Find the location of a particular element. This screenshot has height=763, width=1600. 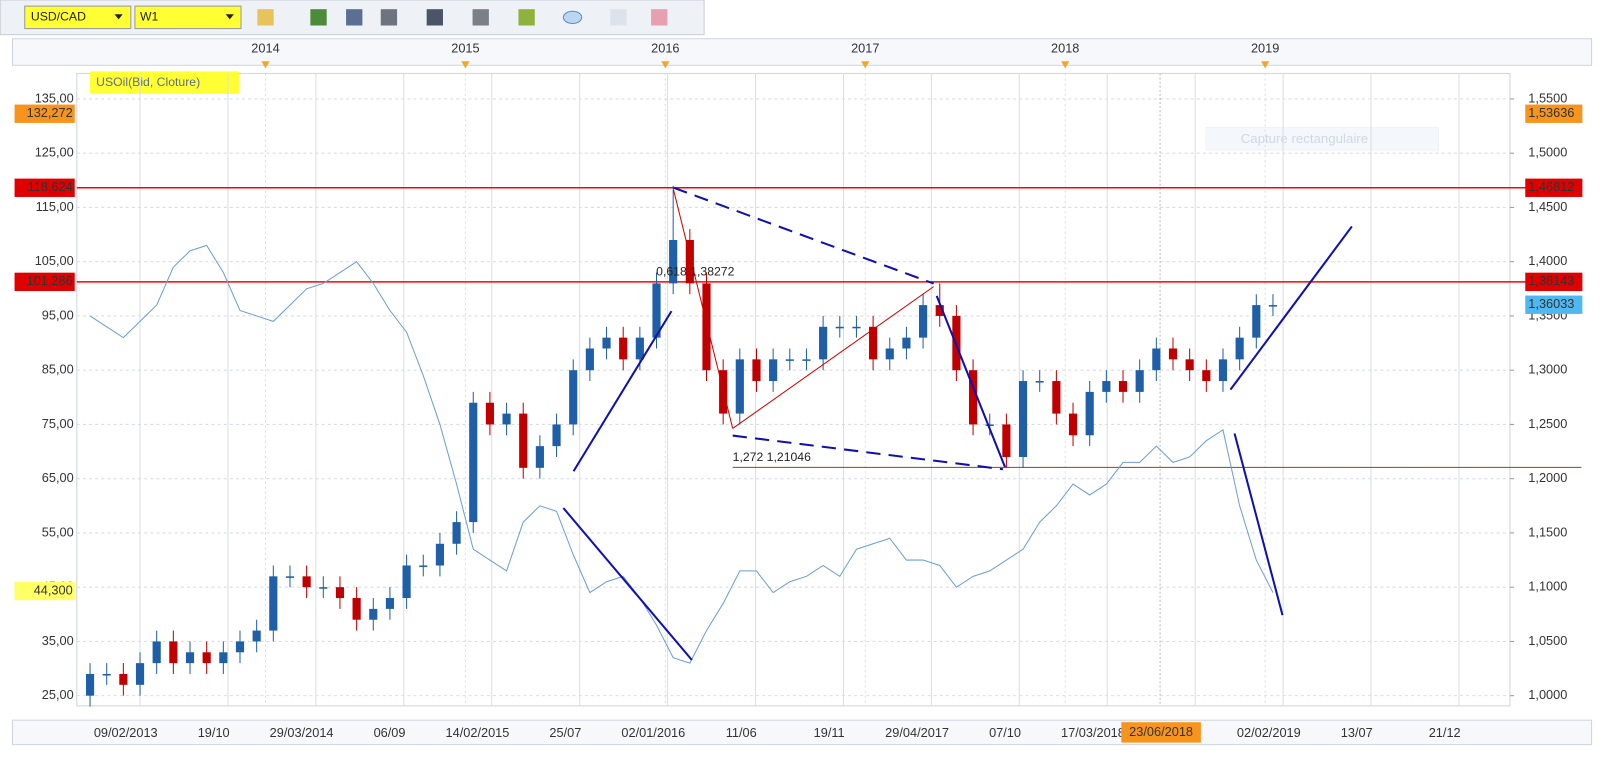

date-label: 11/06 is located at coordinates (741, 732).